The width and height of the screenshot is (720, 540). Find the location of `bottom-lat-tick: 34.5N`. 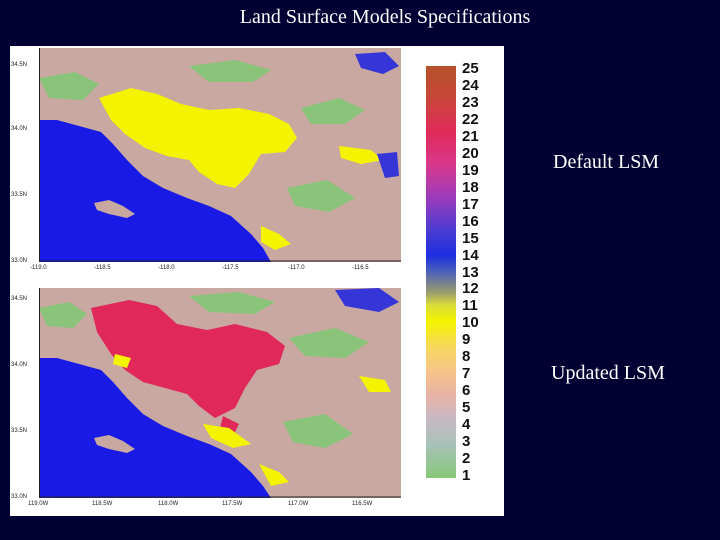

bottom-lat-tick: 34.5N is located at coordinates (19, 299).